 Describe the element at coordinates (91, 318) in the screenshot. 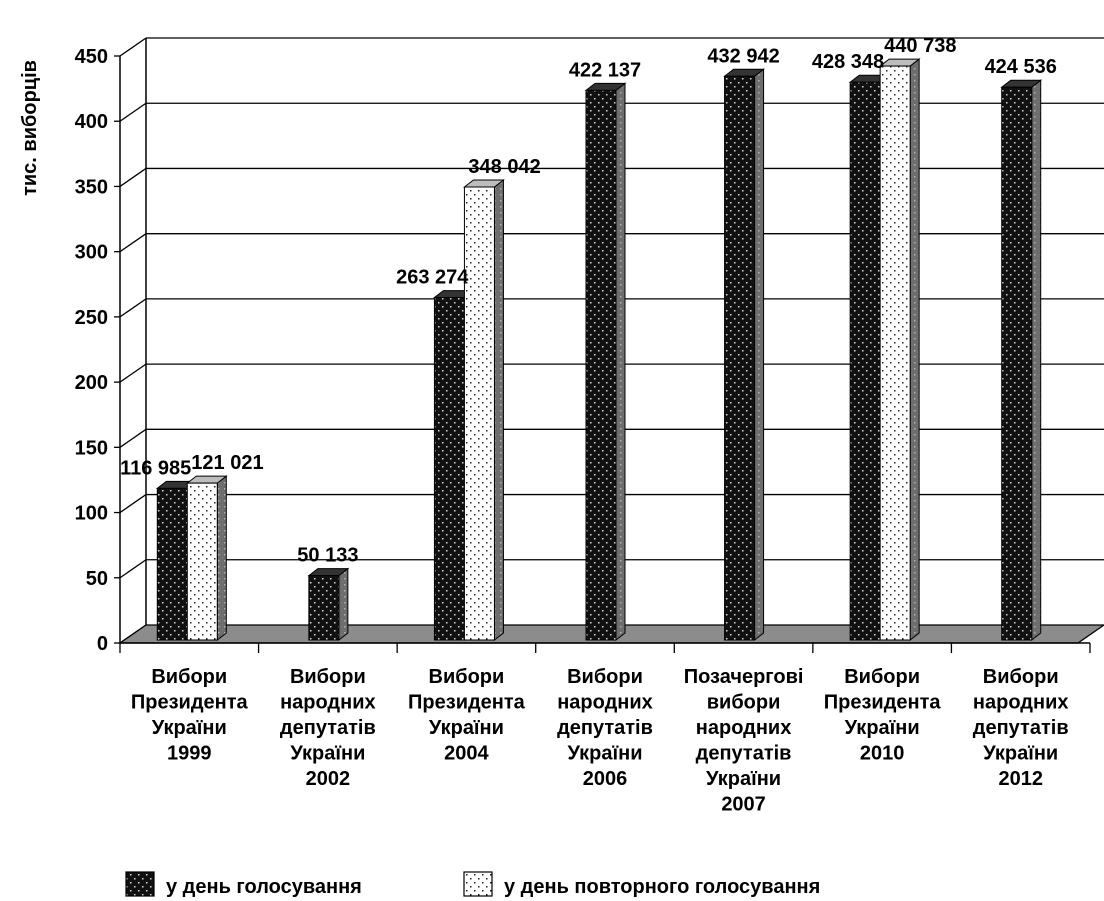

I see `y-tick-label: 250` at that location.